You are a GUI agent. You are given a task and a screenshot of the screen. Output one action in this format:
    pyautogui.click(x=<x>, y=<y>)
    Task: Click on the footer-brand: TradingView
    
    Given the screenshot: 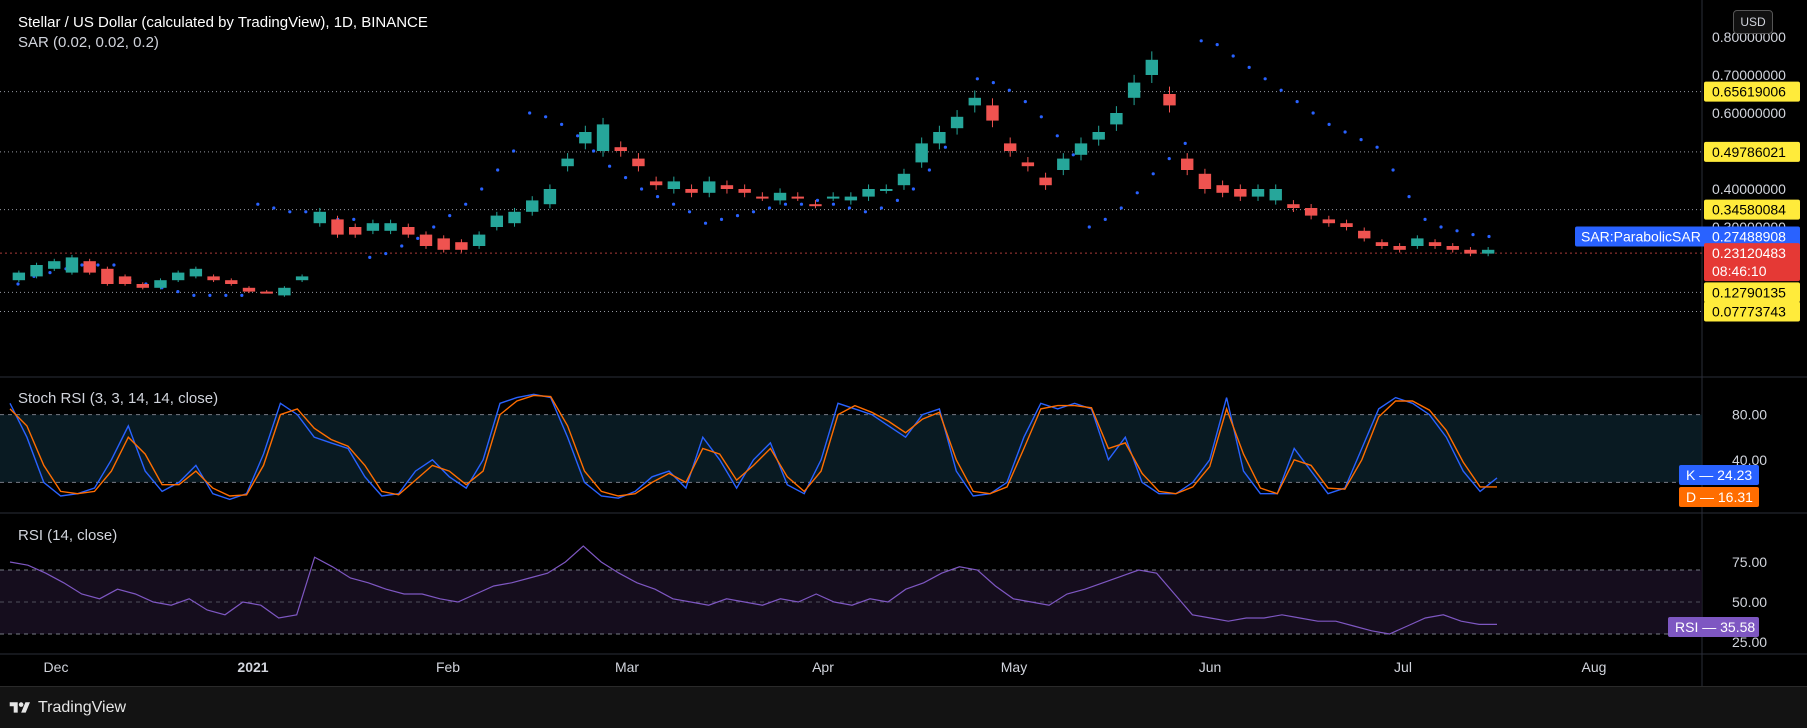 What is the action you would take?
    pyautogui.click(x=82, y=707)
    